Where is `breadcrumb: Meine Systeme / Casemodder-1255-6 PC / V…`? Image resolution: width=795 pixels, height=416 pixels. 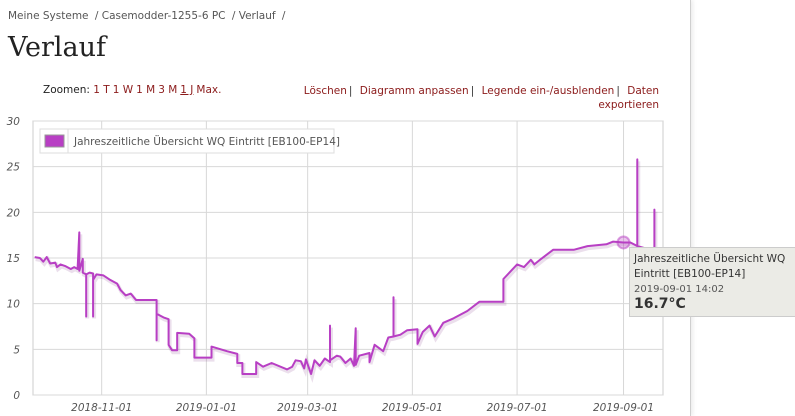
breadcrumb: Meine Systeme / Casemodder-1255-6 PC / V… is located at coordinates (147, 16).